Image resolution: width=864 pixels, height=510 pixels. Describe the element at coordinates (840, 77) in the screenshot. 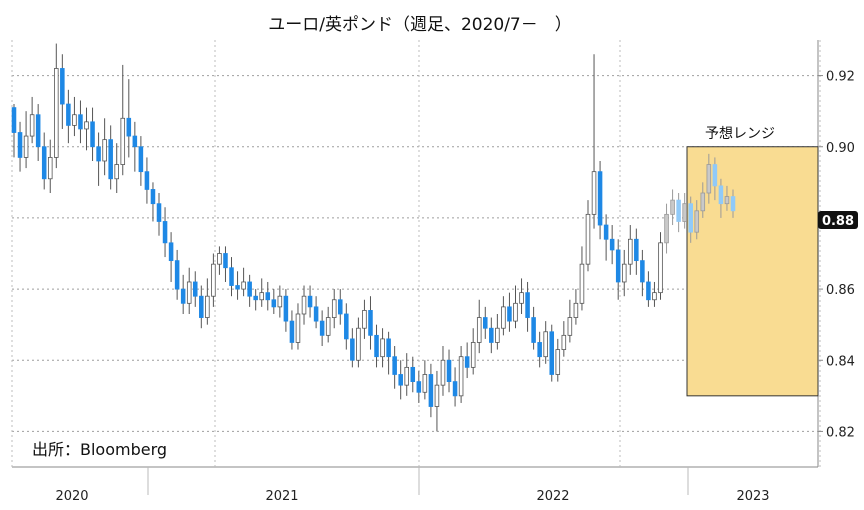

I see `y-tick-label: 0.92` at that location.